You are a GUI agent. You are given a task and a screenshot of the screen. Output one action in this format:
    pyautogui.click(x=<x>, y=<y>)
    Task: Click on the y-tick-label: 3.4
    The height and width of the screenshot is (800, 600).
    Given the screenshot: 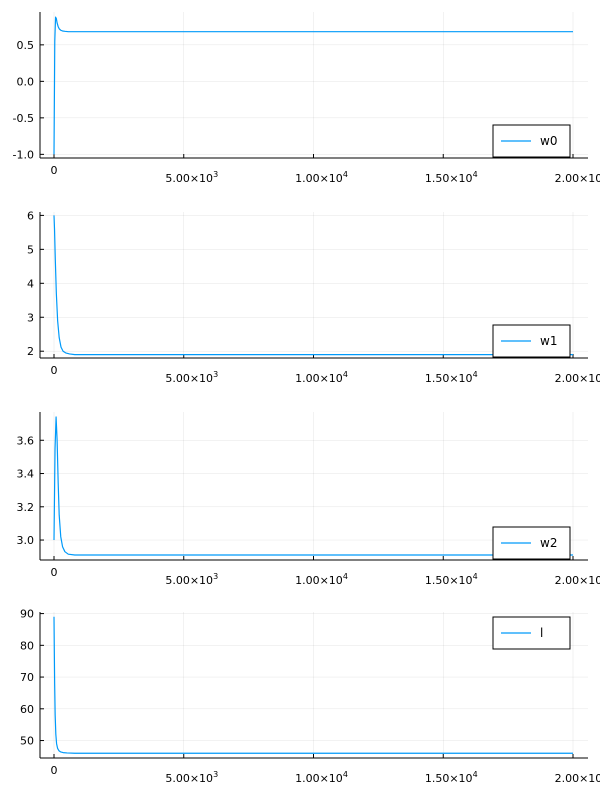 What is the action you would take?
    pyautogui.click(x=26, y=474)
    